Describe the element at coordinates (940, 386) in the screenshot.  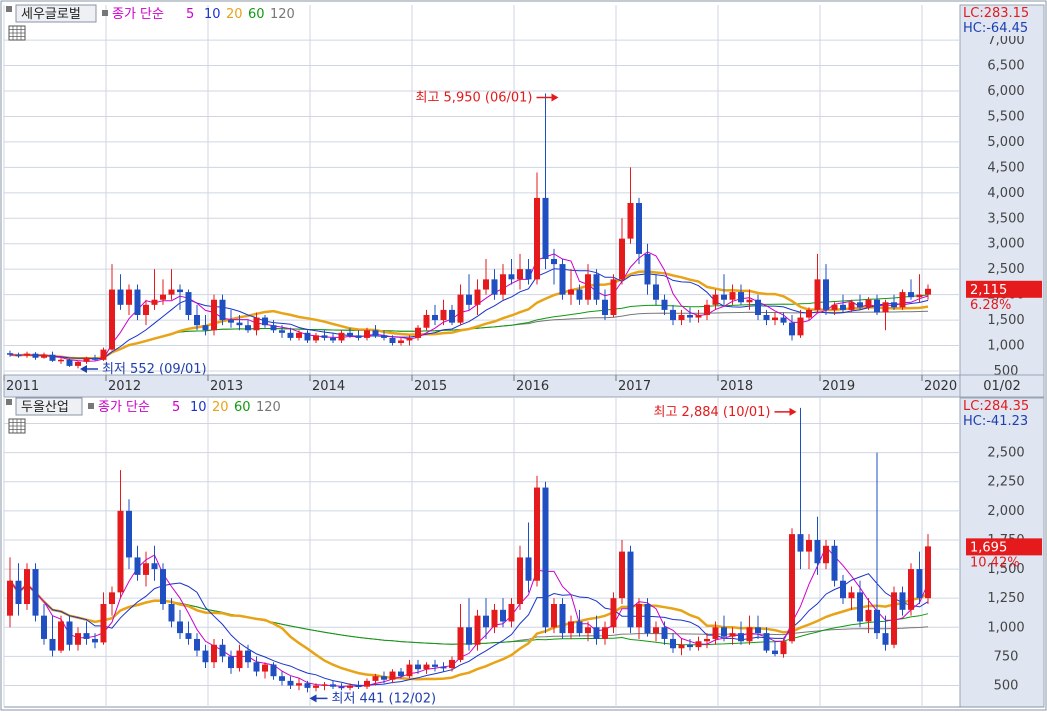
I see `x-tick-label: 2020` at that location.